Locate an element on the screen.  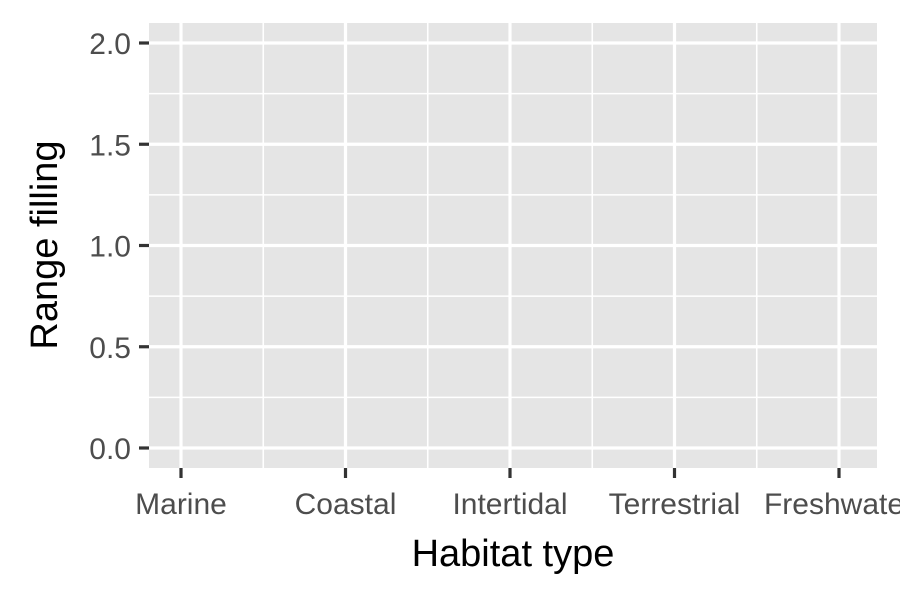
y-tick-label: 1.5 is located at coordinates (110, 145).